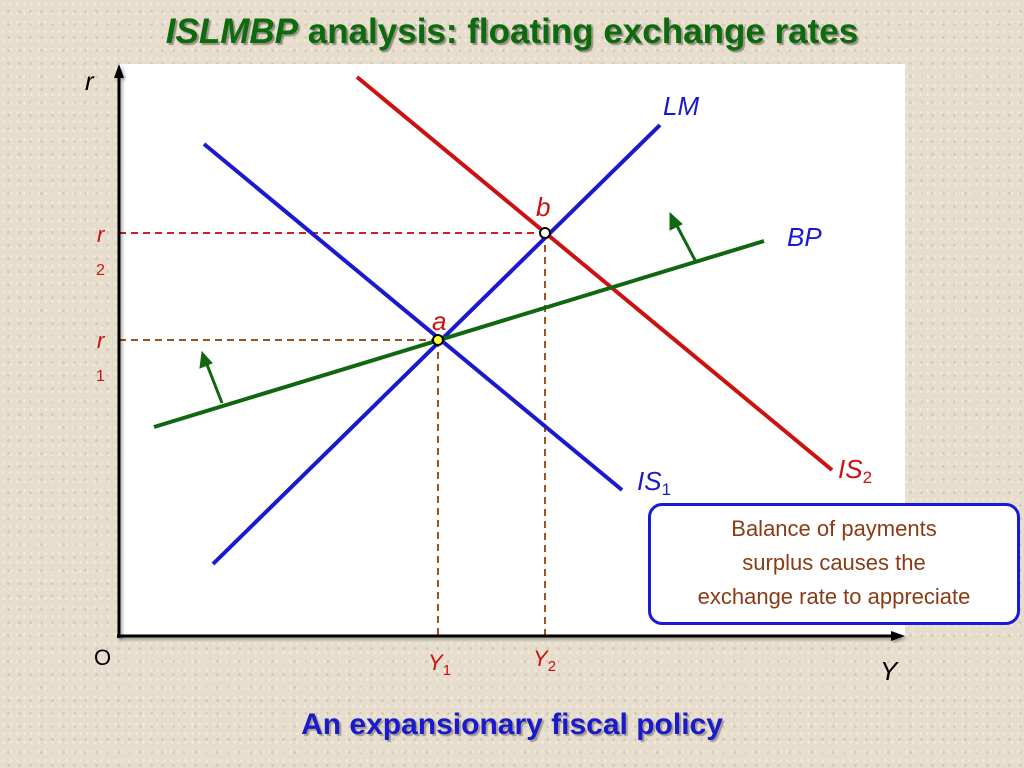 Image resolution: width=1024 pixels, height=768 pixels. I want to click on r2-label-sub: 2, so click(100, 270).